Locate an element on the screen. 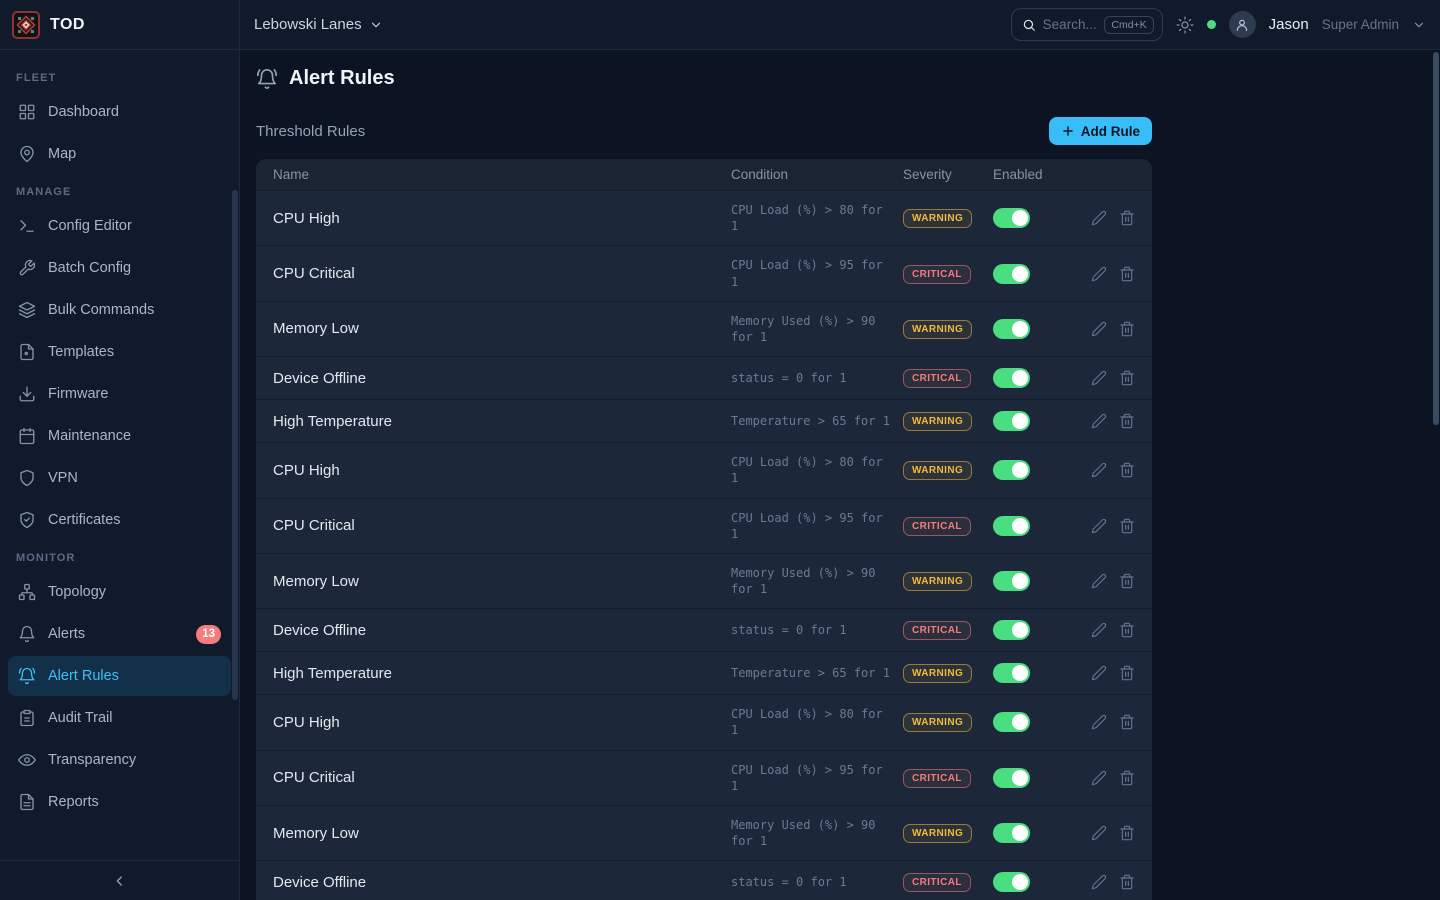 This screenshot has width=1440, height=900. rule-condition: Memory Used (%) > 90 for 1 is located at coordinates (803, 833).